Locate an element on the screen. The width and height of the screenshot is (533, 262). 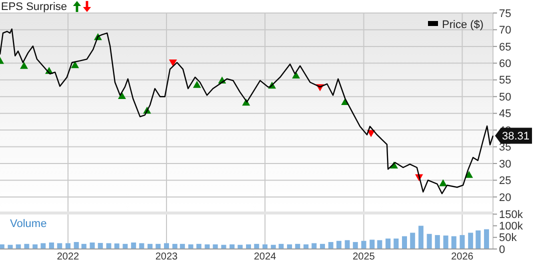
x-tick-label: 2026 is located at coordinates (462, 257).